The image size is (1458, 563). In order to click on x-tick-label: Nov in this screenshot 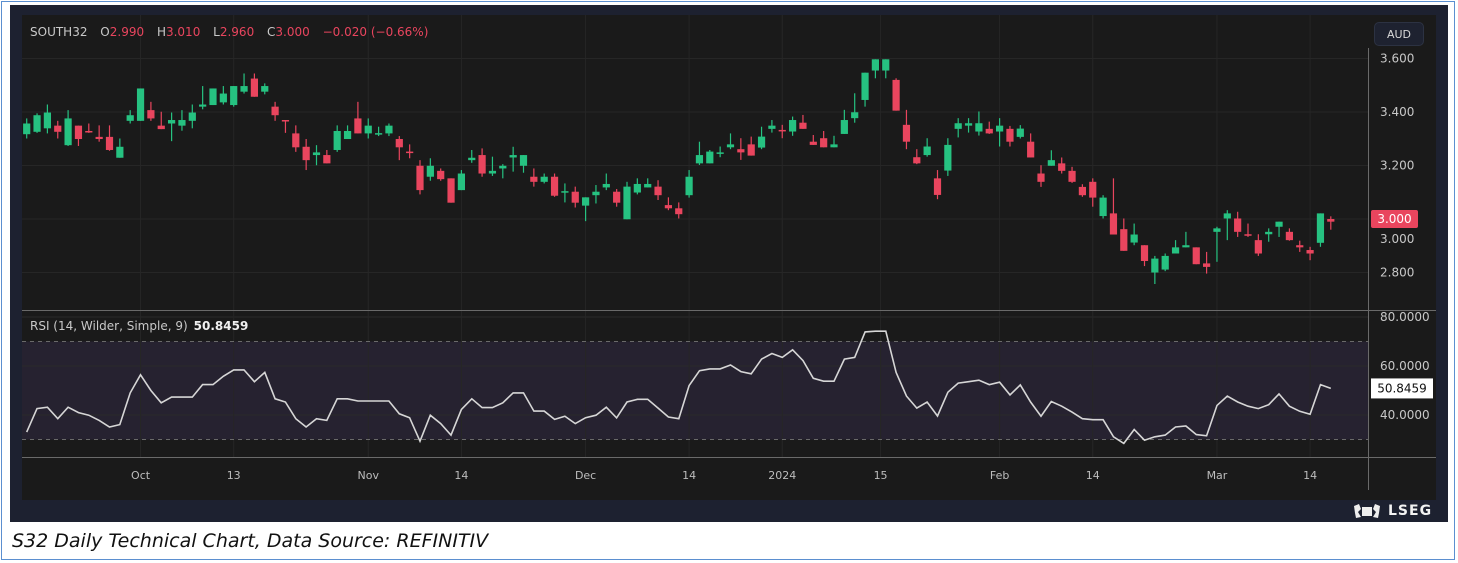, I will do `click(369, 475)`.